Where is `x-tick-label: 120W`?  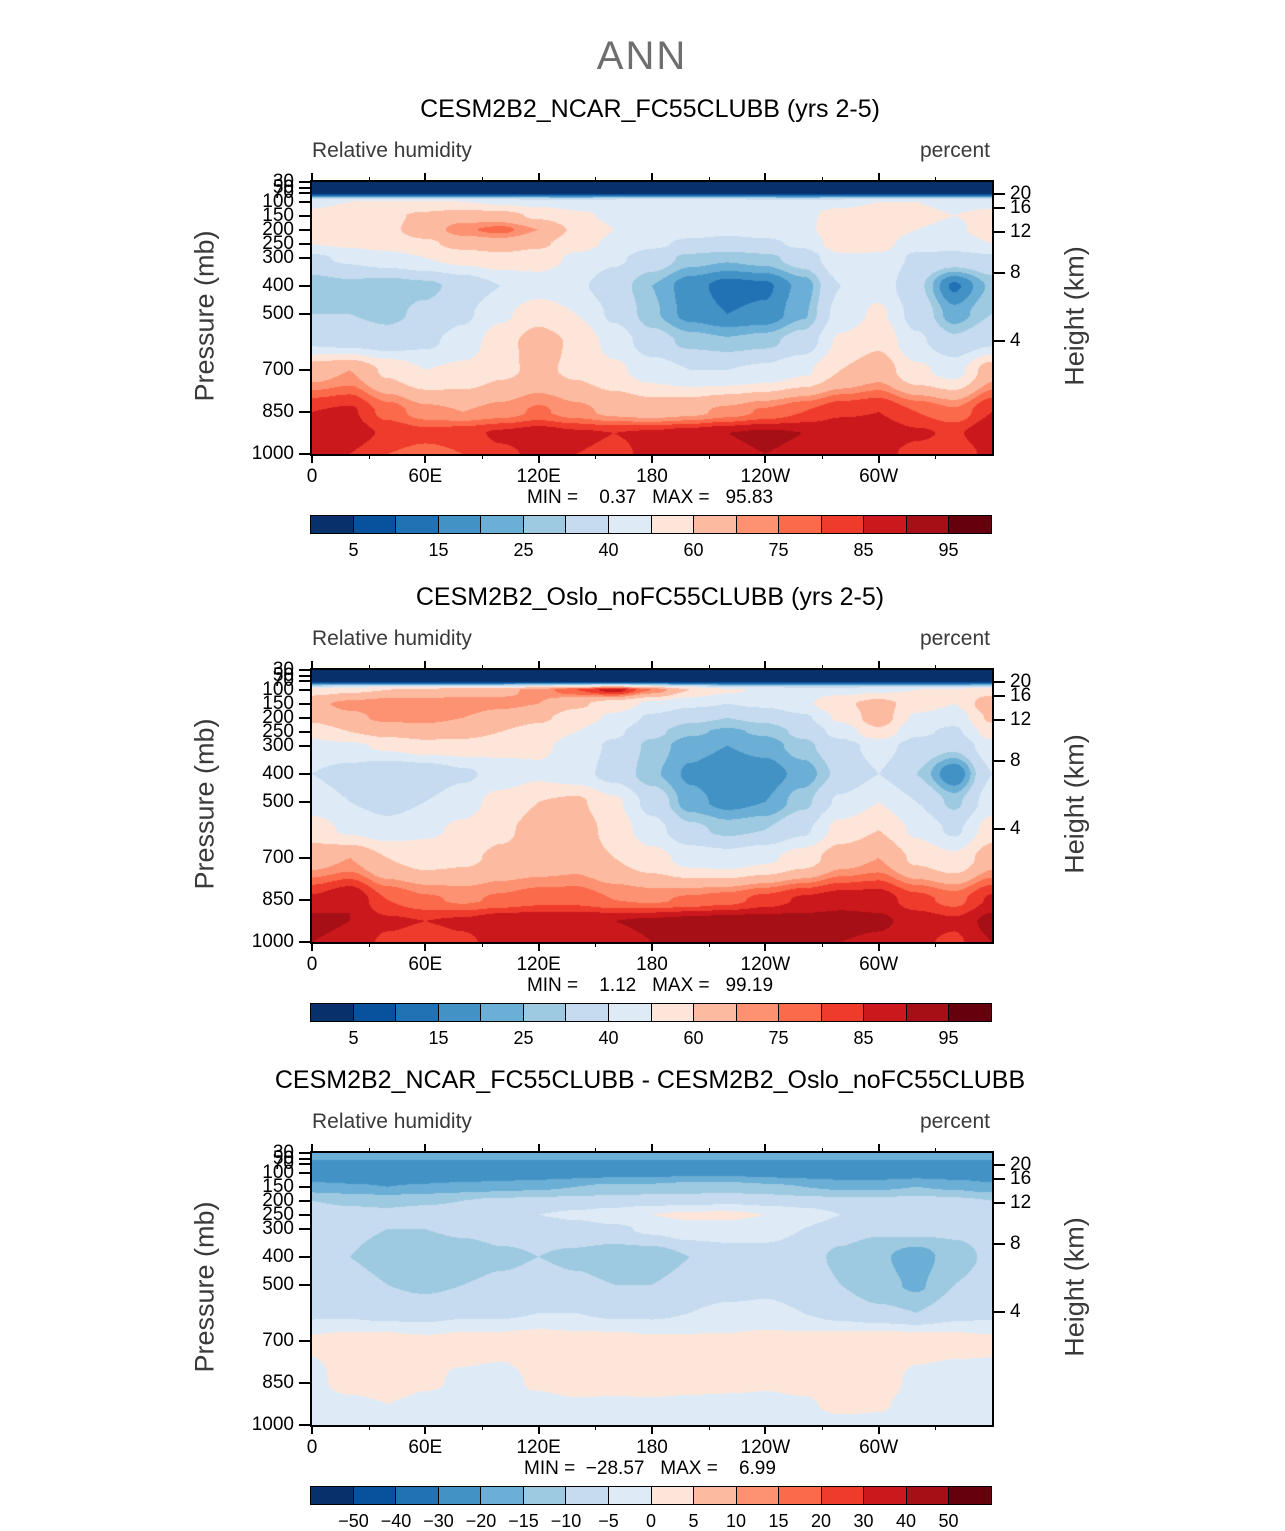
x-tick-label: 120W is located at coordinates (765, 964).